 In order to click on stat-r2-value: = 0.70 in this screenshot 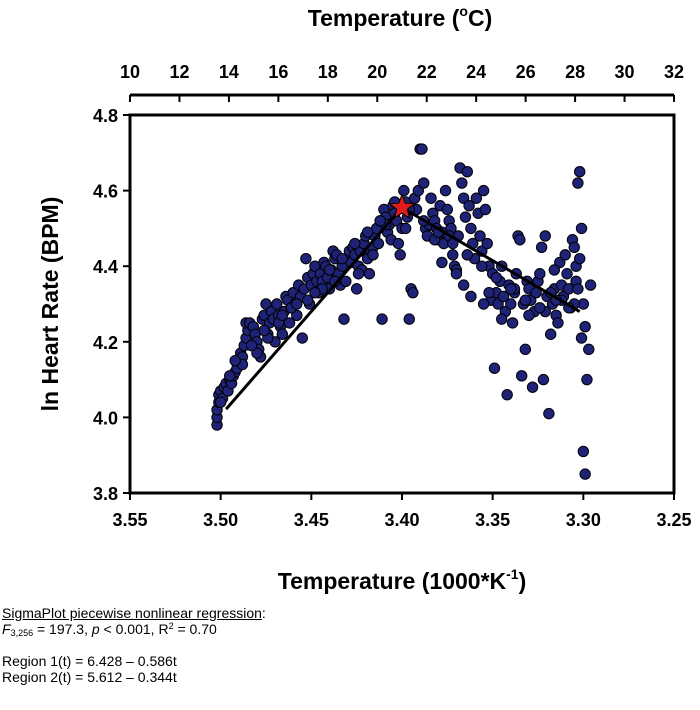, I will do `click(195, 629)`.